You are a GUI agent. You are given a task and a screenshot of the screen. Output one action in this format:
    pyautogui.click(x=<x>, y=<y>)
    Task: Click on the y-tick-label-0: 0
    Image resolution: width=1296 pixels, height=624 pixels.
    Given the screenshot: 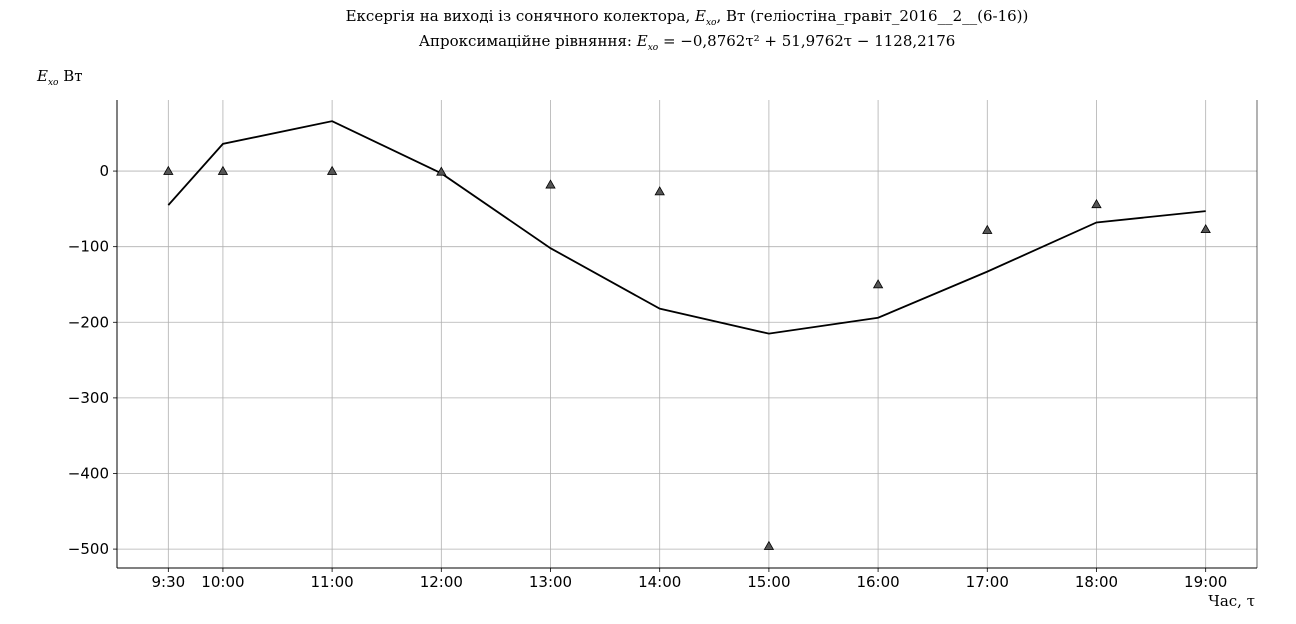 What is the action you would take?
    pyautogui.click(x=104, y=171)
    